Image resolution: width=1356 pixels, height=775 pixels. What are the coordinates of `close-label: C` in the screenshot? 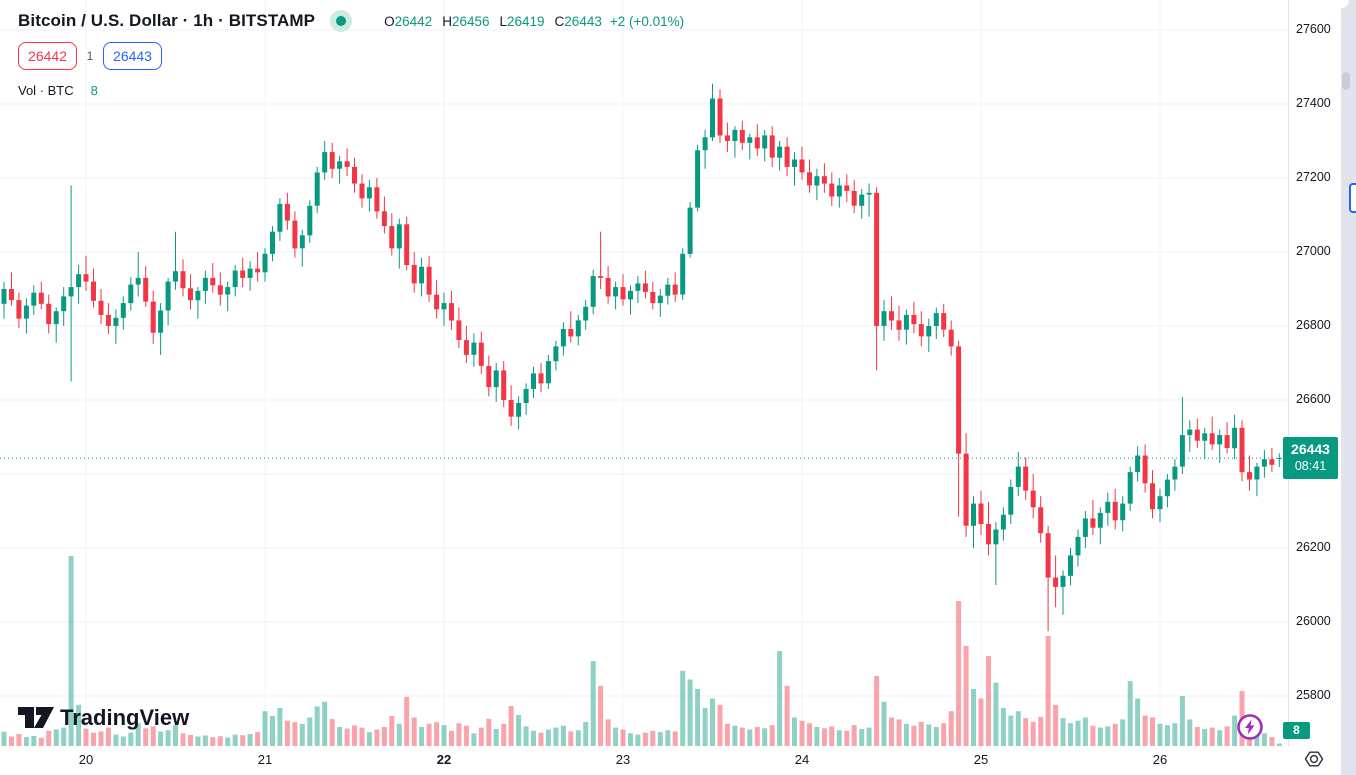 It's located at (559, 21).